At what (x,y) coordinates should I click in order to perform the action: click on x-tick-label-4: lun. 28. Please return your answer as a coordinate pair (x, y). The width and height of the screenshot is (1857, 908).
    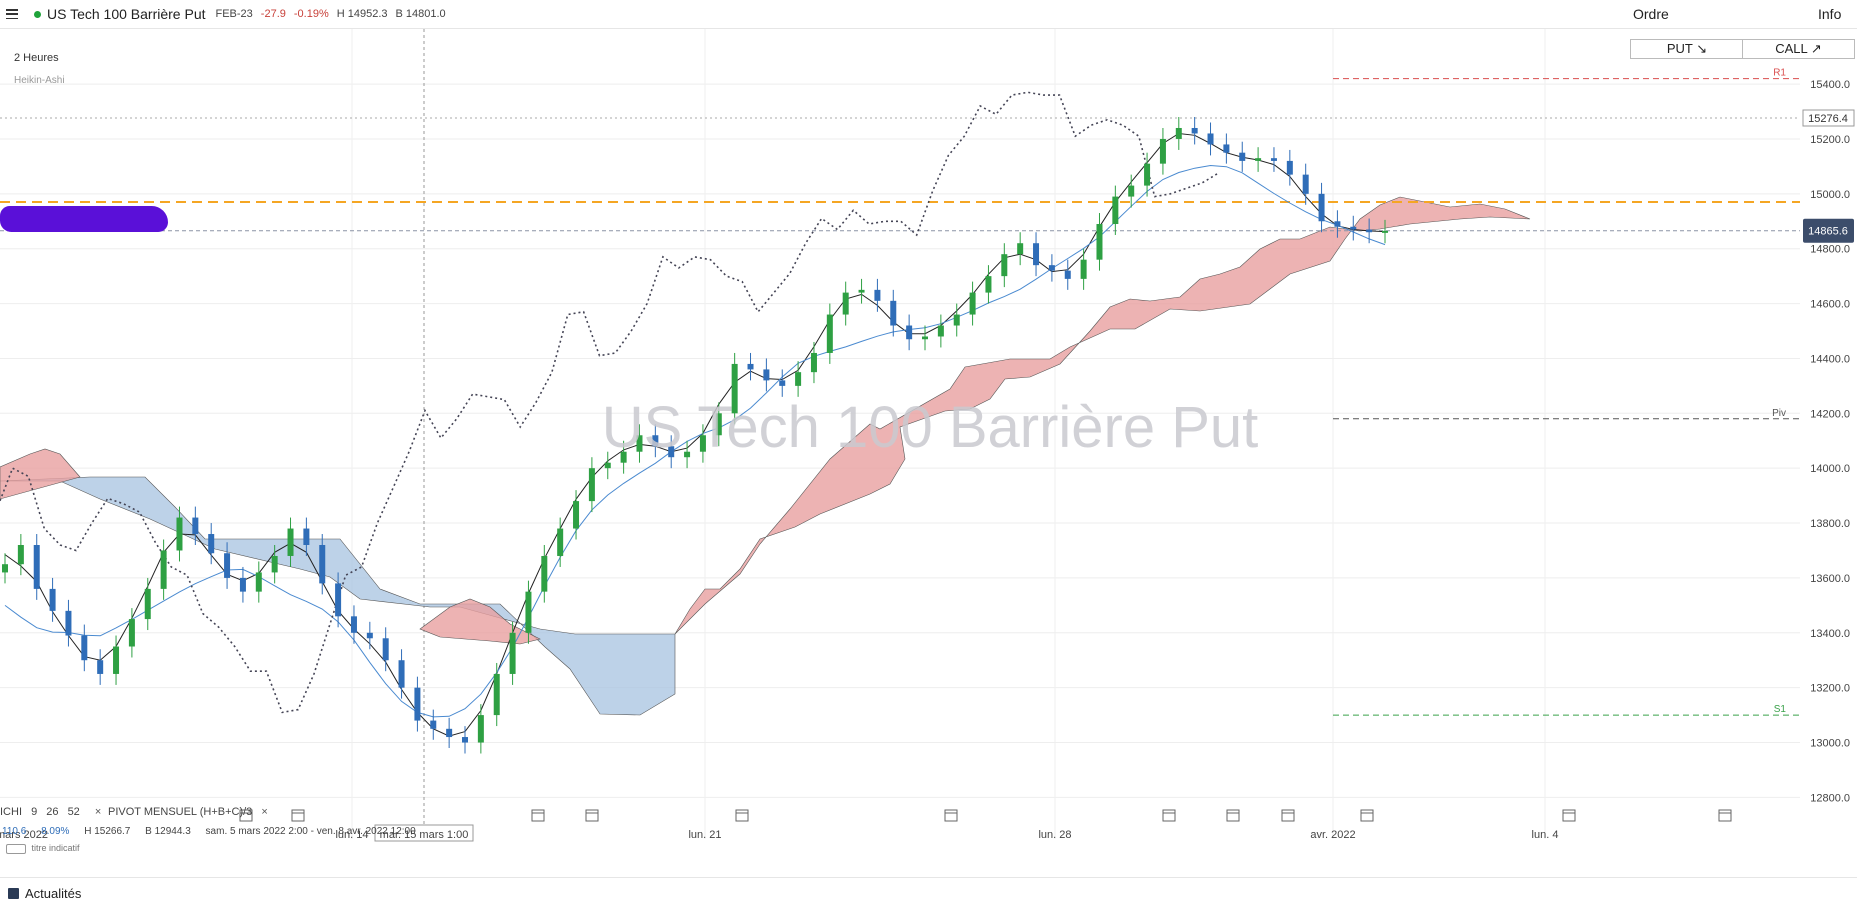
    Looking at the image, I should click on (1054, 835).